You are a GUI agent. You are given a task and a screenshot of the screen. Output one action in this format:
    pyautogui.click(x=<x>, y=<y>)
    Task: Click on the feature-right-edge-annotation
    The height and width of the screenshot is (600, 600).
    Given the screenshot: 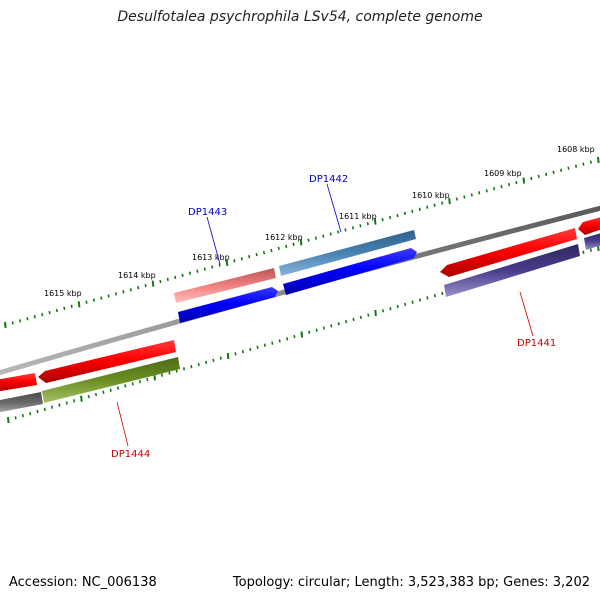 What is the action you would take?
    pyautogui.click(x=592, y=241)
    